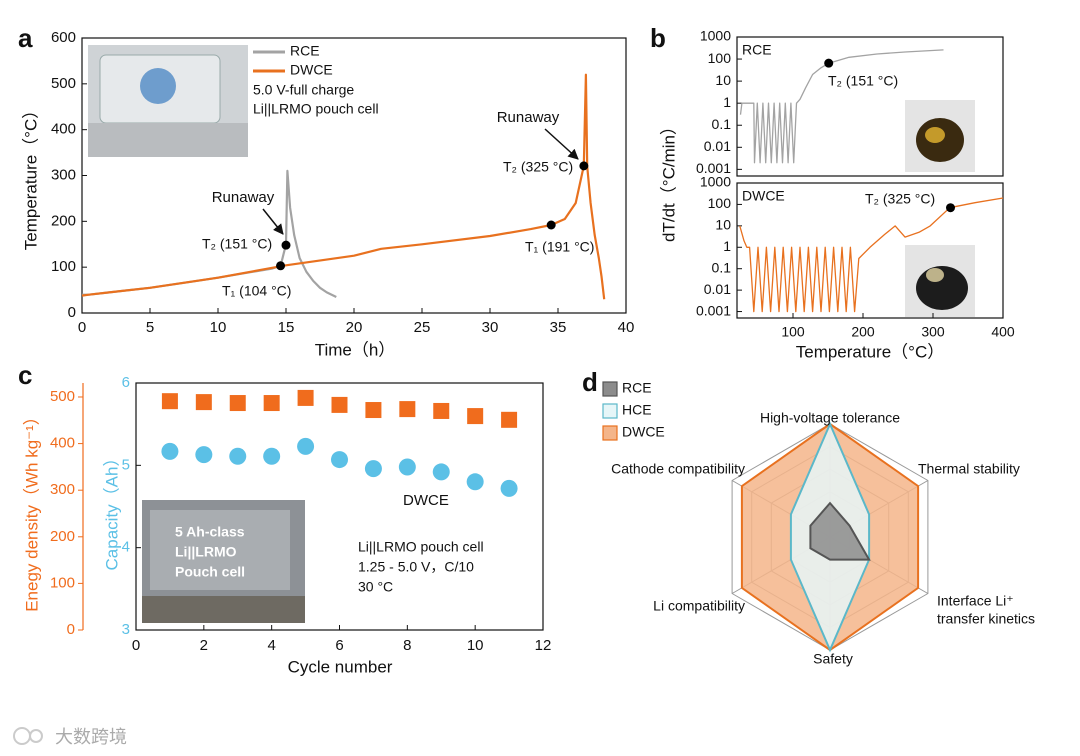 The image size is (1080, 756). I want to click on annotation: Li||LRMO pouch cell, so click(421, 547).